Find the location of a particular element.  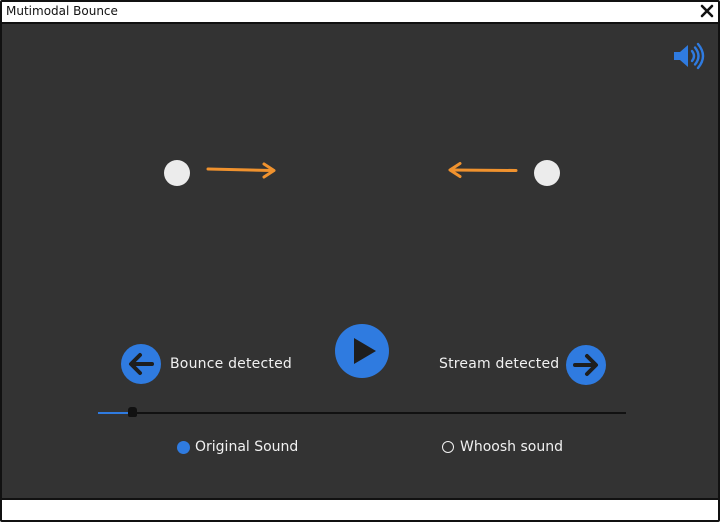

play-button is located at coordinates (362, 351).